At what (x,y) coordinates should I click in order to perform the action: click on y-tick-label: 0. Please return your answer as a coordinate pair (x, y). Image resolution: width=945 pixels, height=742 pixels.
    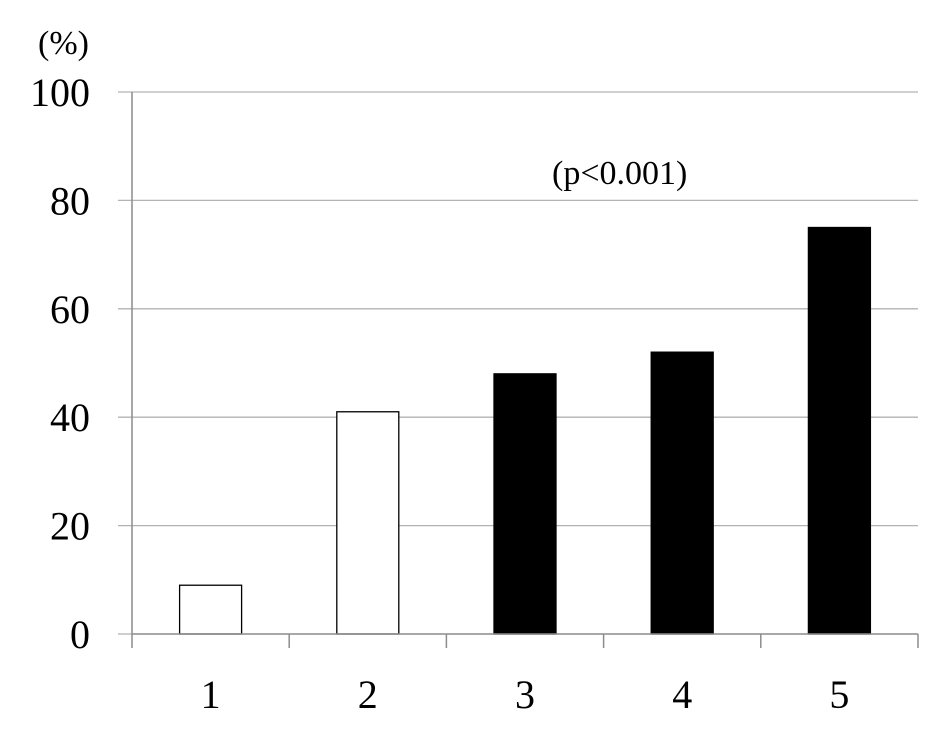
    Looking at the image, I should click on (80, 634).